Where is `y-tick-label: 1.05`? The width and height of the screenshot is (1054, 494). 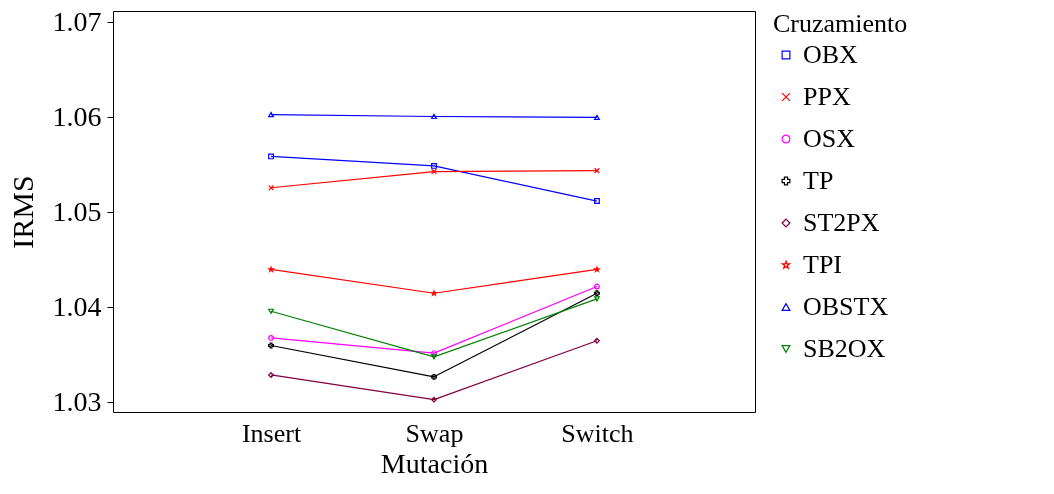 y-tick-label: 1.05 is located at coordinates (77, 211).